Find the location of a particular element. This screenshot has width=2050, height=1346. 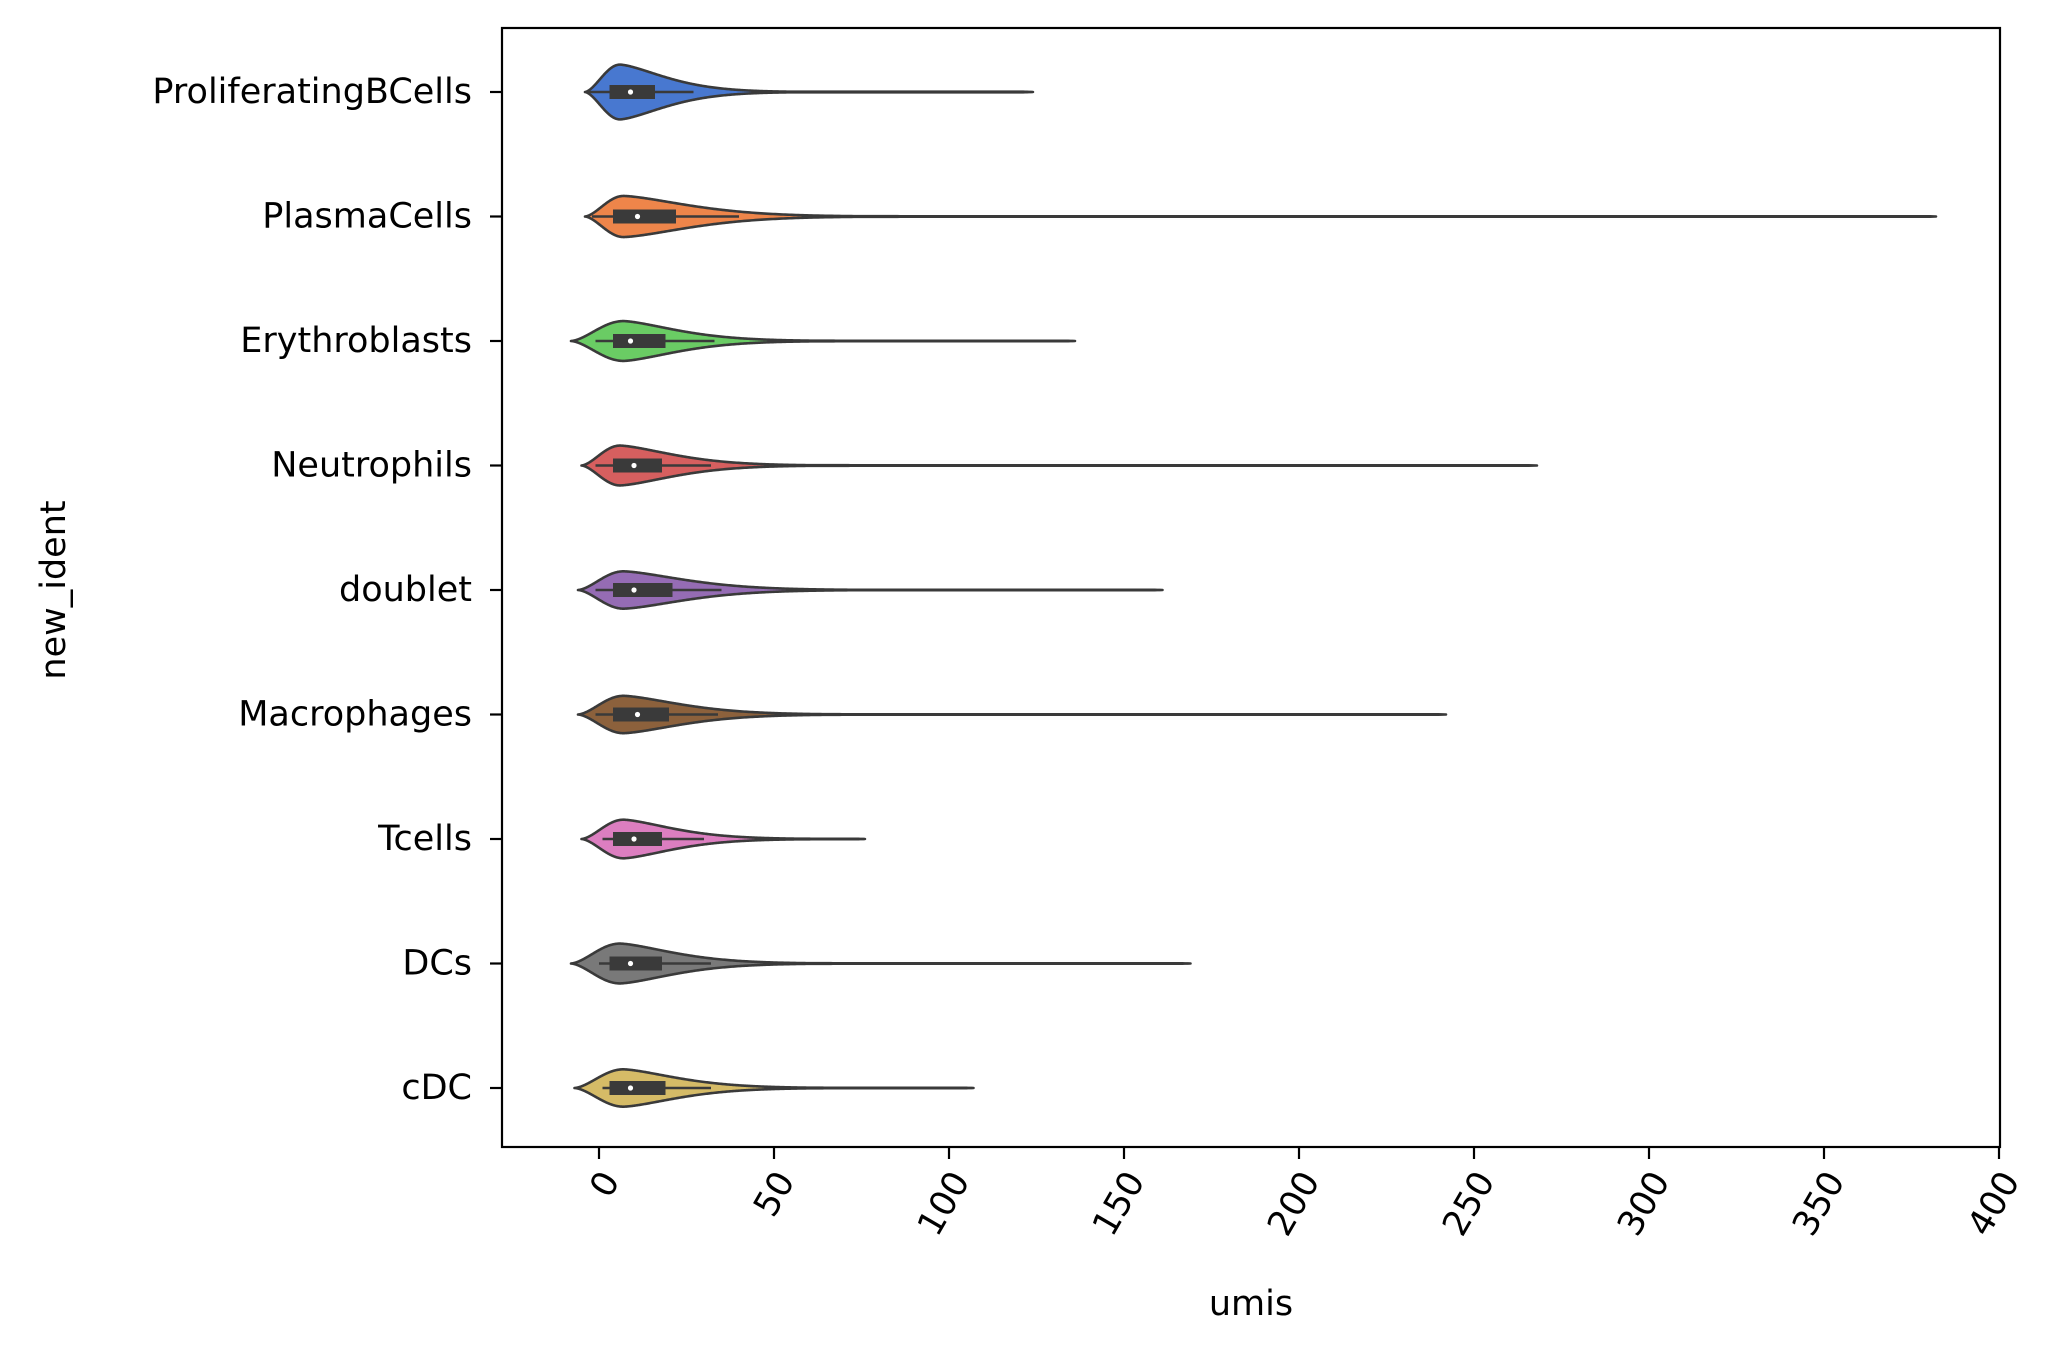

x-tick-label: 200 is located at coordinates (1294, 1204).